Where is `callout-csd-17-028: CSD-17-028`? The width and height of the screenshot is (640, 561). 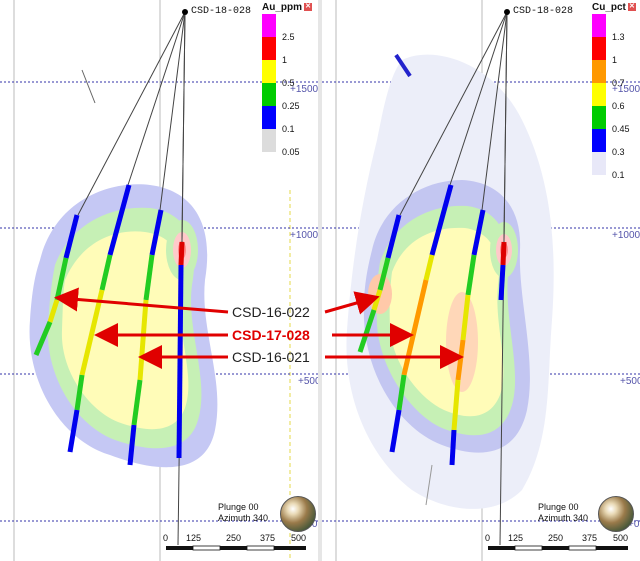
callout-csd-17-028: CSD-17-028 is located at coordinates (271, 335).